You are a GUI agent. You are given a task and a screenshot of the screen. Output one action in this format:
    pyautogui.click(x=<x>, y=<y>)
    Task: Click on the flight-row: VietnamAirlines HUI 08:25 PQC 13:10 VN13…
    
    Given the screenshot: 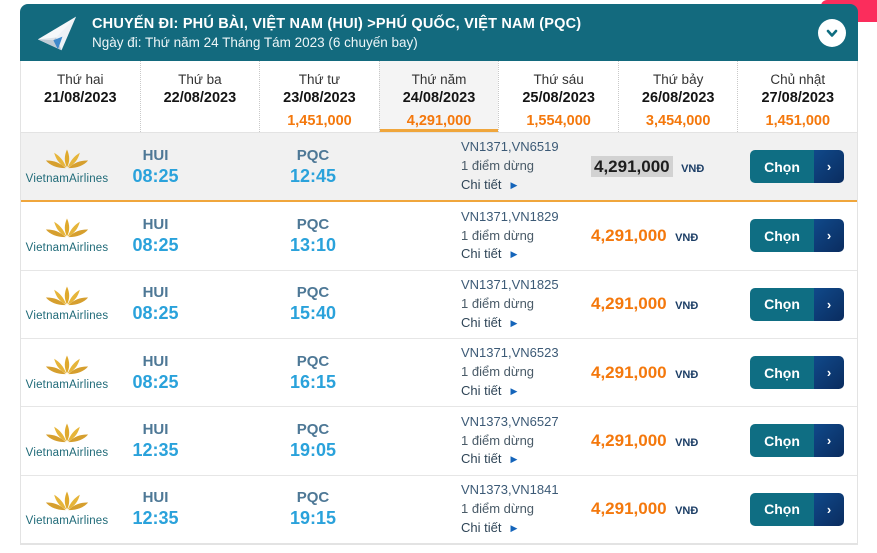 What is the action you would take?
    pyautogui.click(x=439, y=236)
    